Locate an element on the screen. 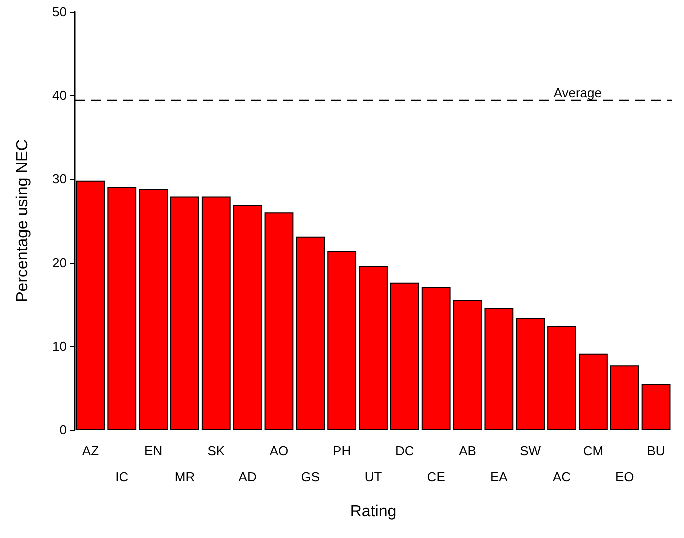  x-tick-label: GS is located at coordinates (310, 477).